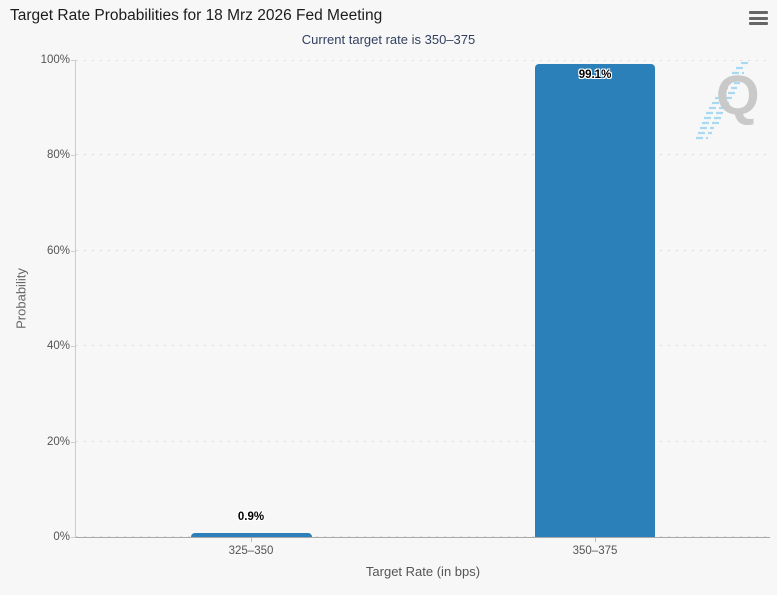  What do you see at coordinates (21, 298) in the screenshot?
I see `y-axis-title: Probability` at bounding box center [21, 298].